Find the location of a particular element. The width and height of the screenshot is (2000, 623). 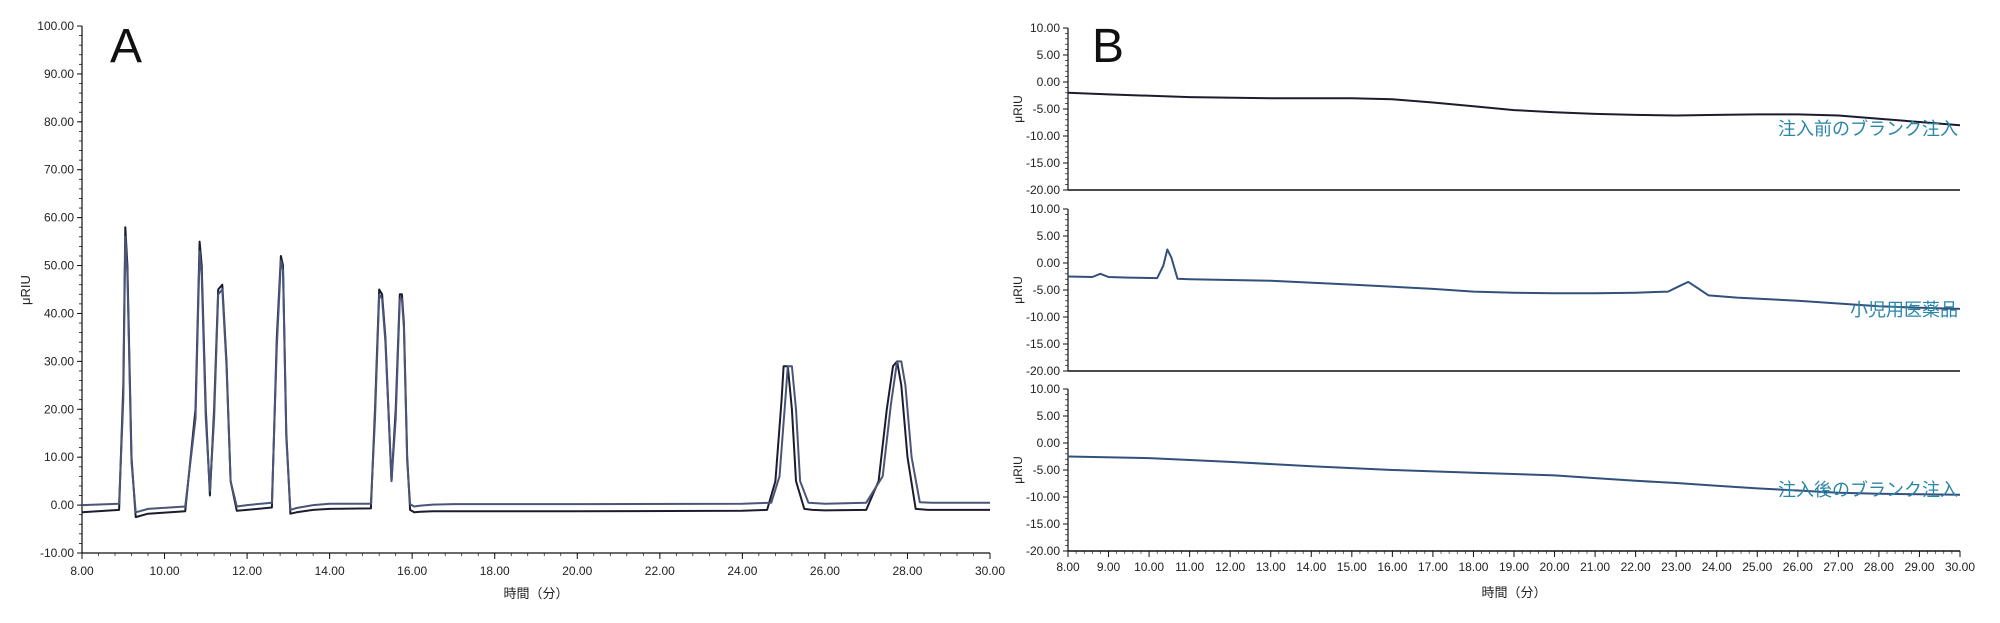

panel-b-x-tick-label: 13.00 is located at coordinates (1271, 567).